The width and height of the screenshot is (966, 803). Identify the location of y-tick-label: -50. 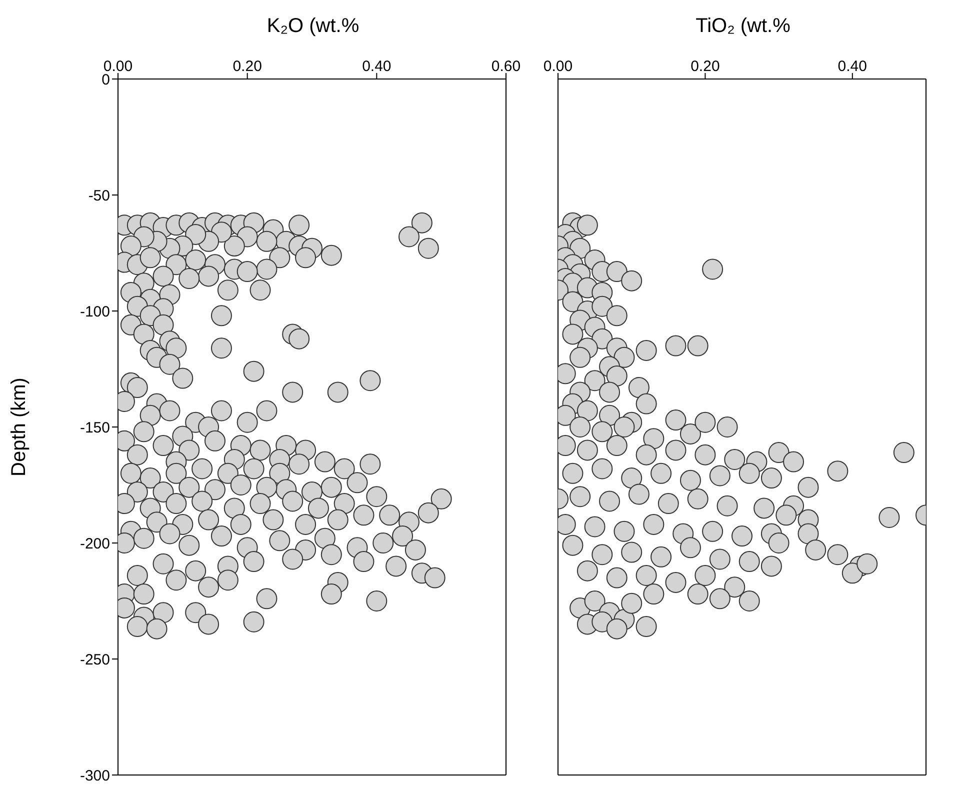
(99, 195).